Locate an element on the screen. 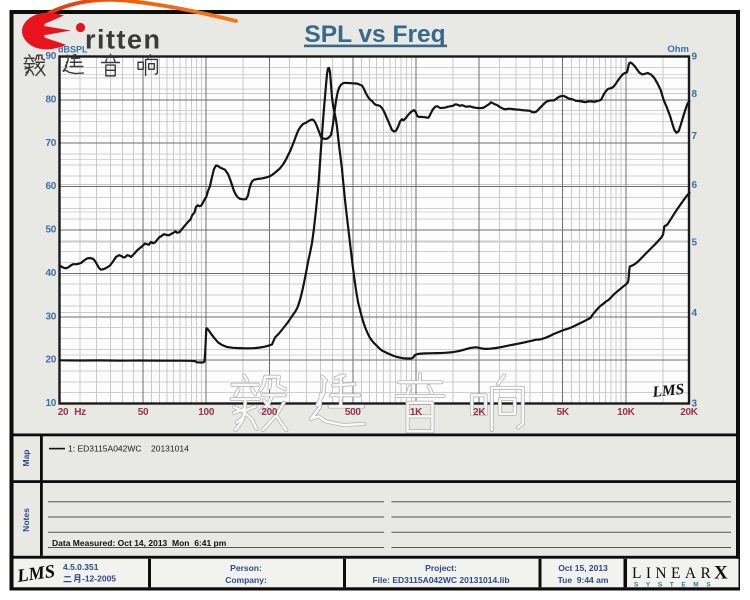  svg-text: LMS is located at coordinates (668, 391).